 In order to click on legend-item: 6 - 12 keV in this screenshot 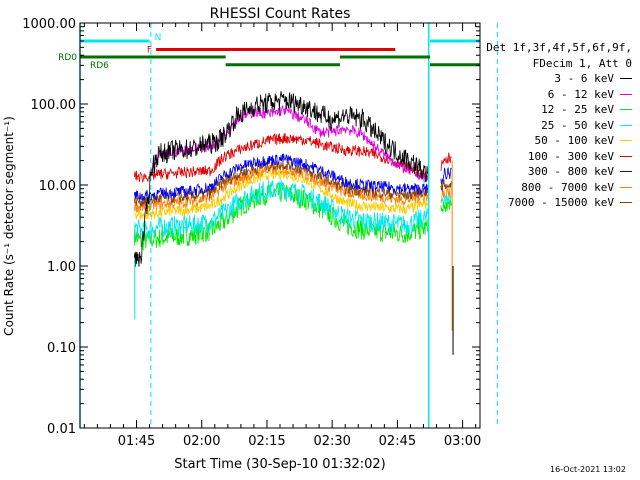, I will do `click(557, 95)`.